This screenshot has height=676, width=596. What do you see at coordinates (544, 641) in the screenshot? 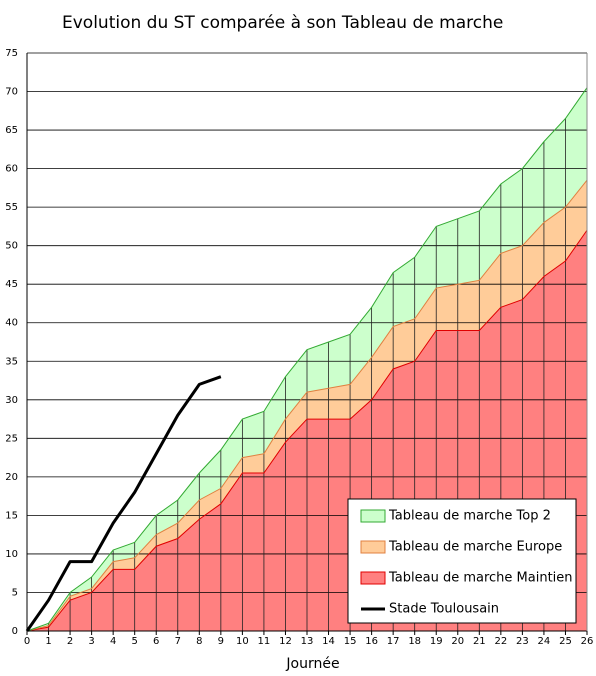
I see `x-tick-label: 24` at bounding box center [544, 641].